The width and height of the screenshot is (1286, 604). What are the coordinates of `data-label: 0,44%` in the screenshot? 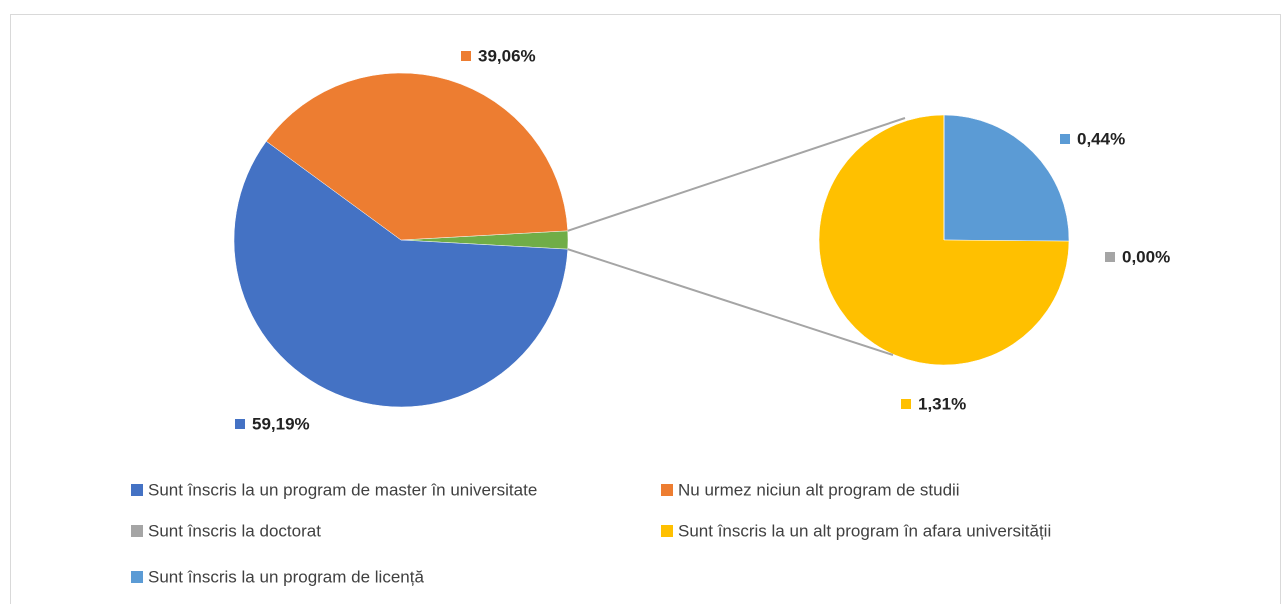 It's located at (1101, 138).